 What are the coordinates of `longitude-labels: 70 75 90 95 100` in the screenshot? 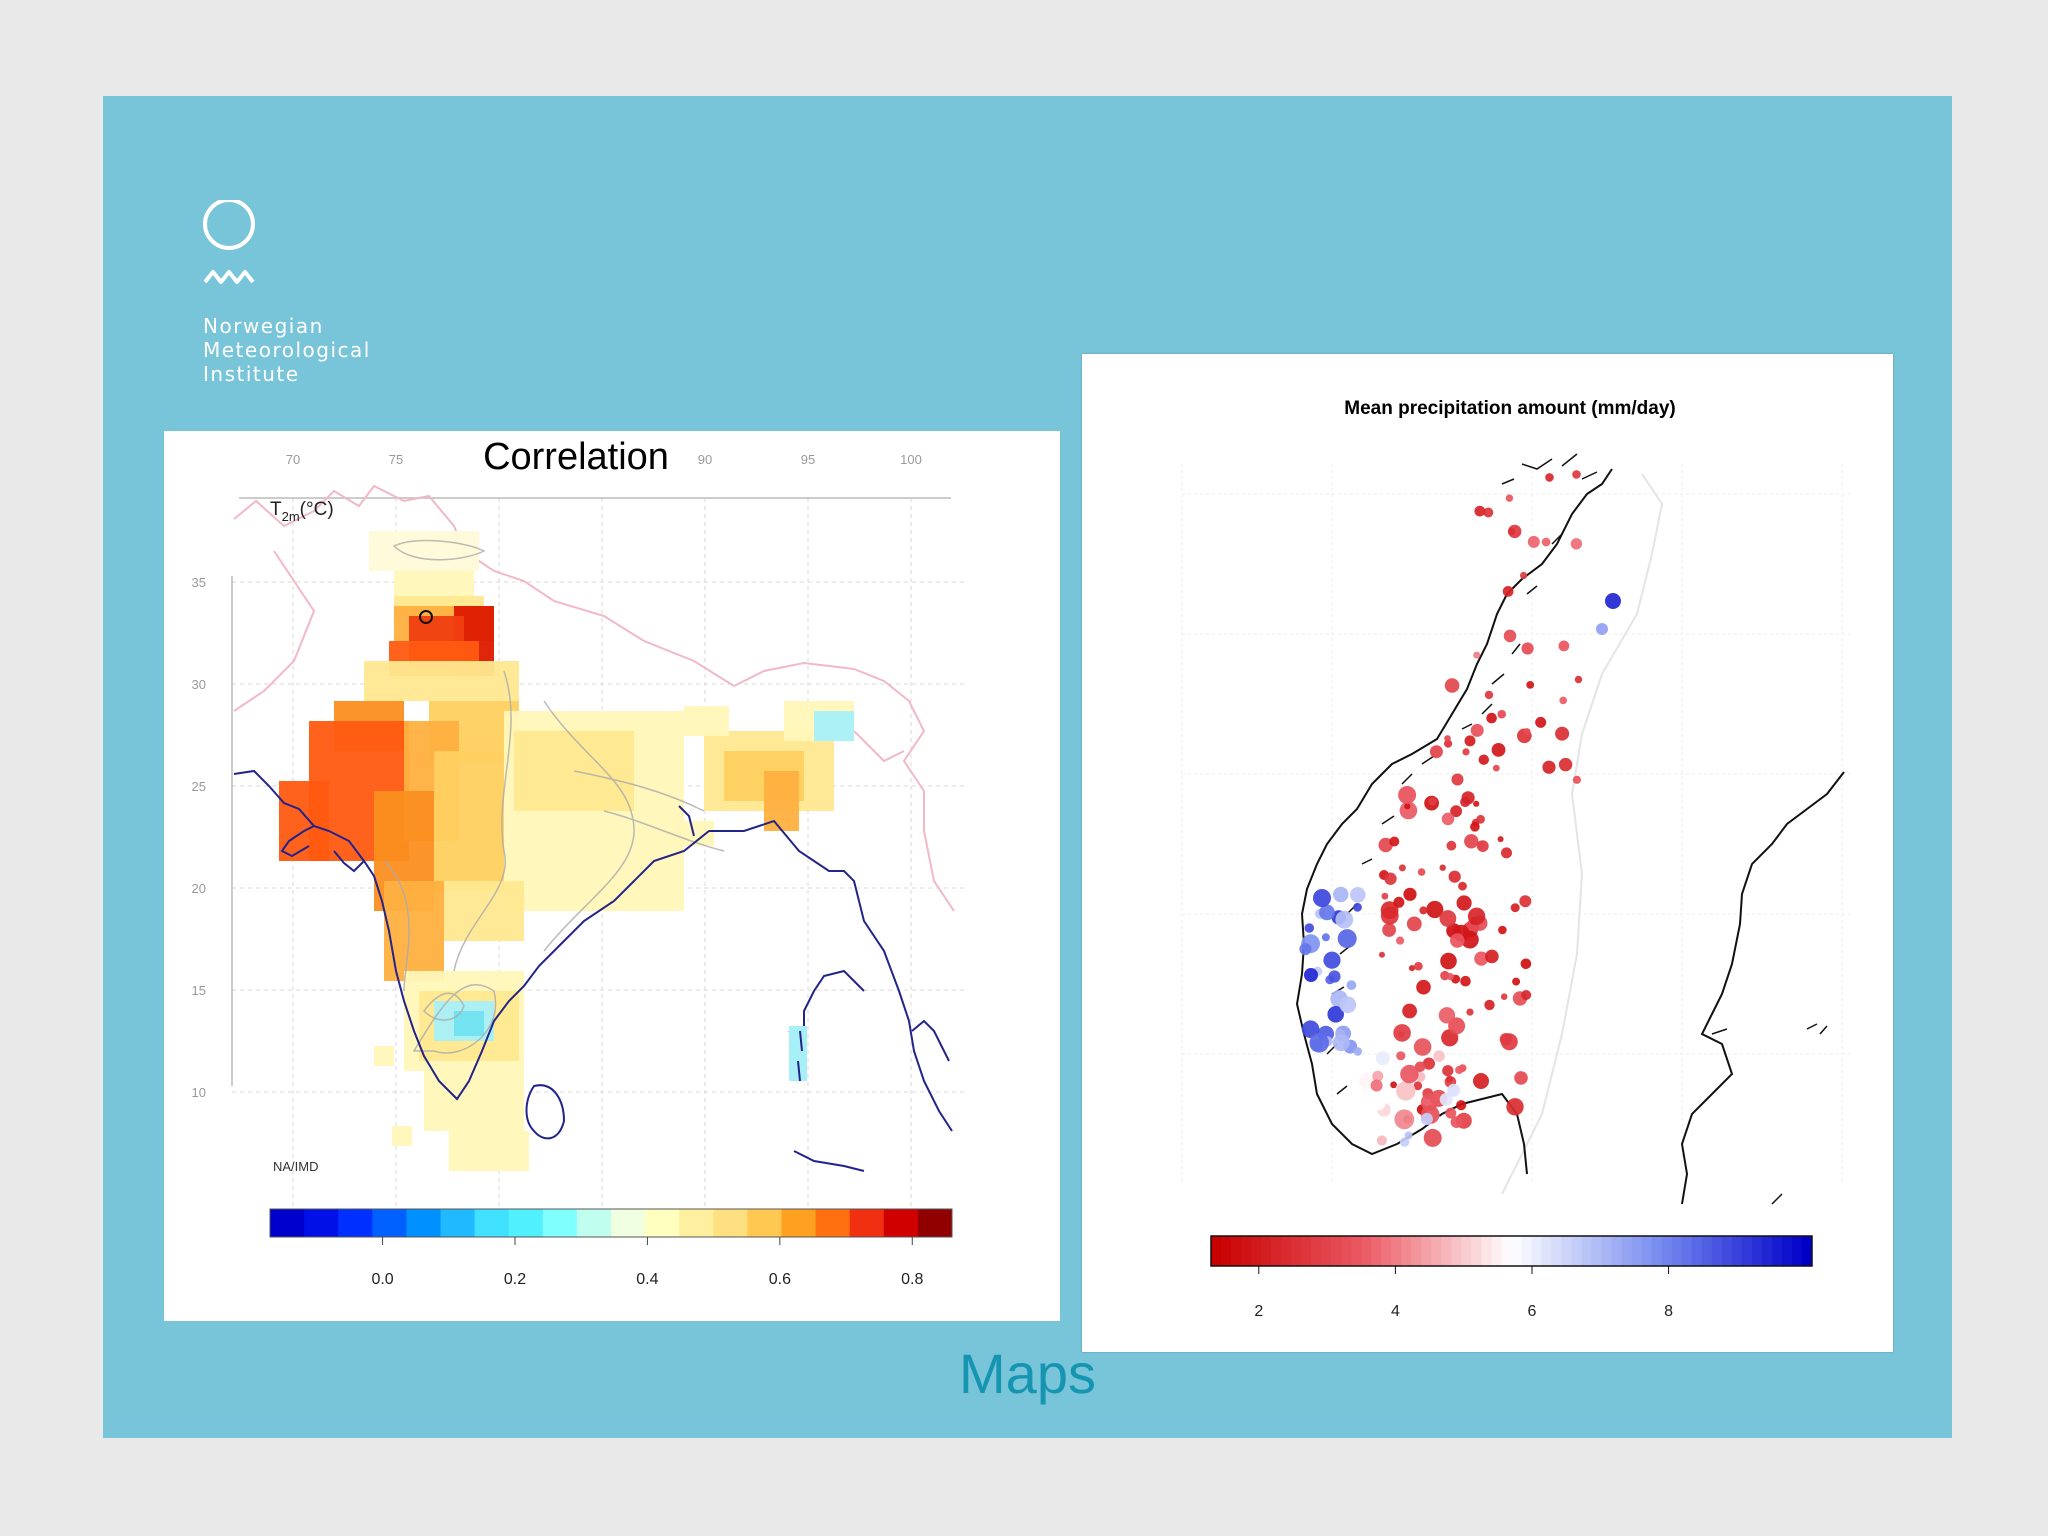 It's located at (604, 459).